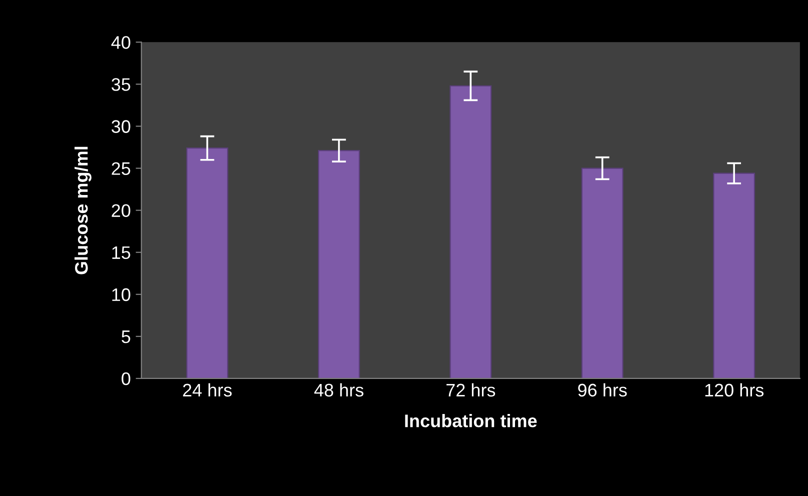  What do you see at coordinates (734, 390) in the screenshot?
I see `x-tick-label: 120 hrs` at bounding box center [734, 390].